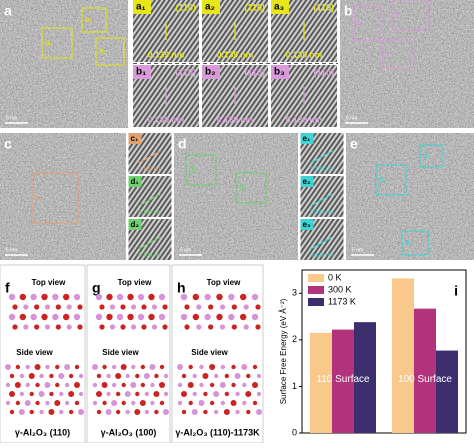 This screenshot has height=448, width=474. I want to click on legend-label: 300 K, so click(340, 289).